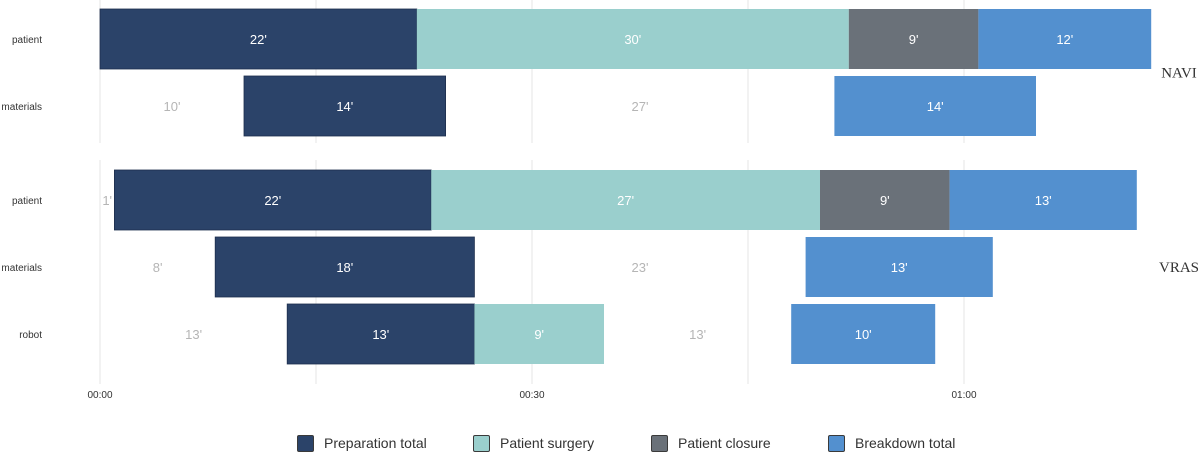  I want to click on x-tick-label: 00:30, so click(531, 395).